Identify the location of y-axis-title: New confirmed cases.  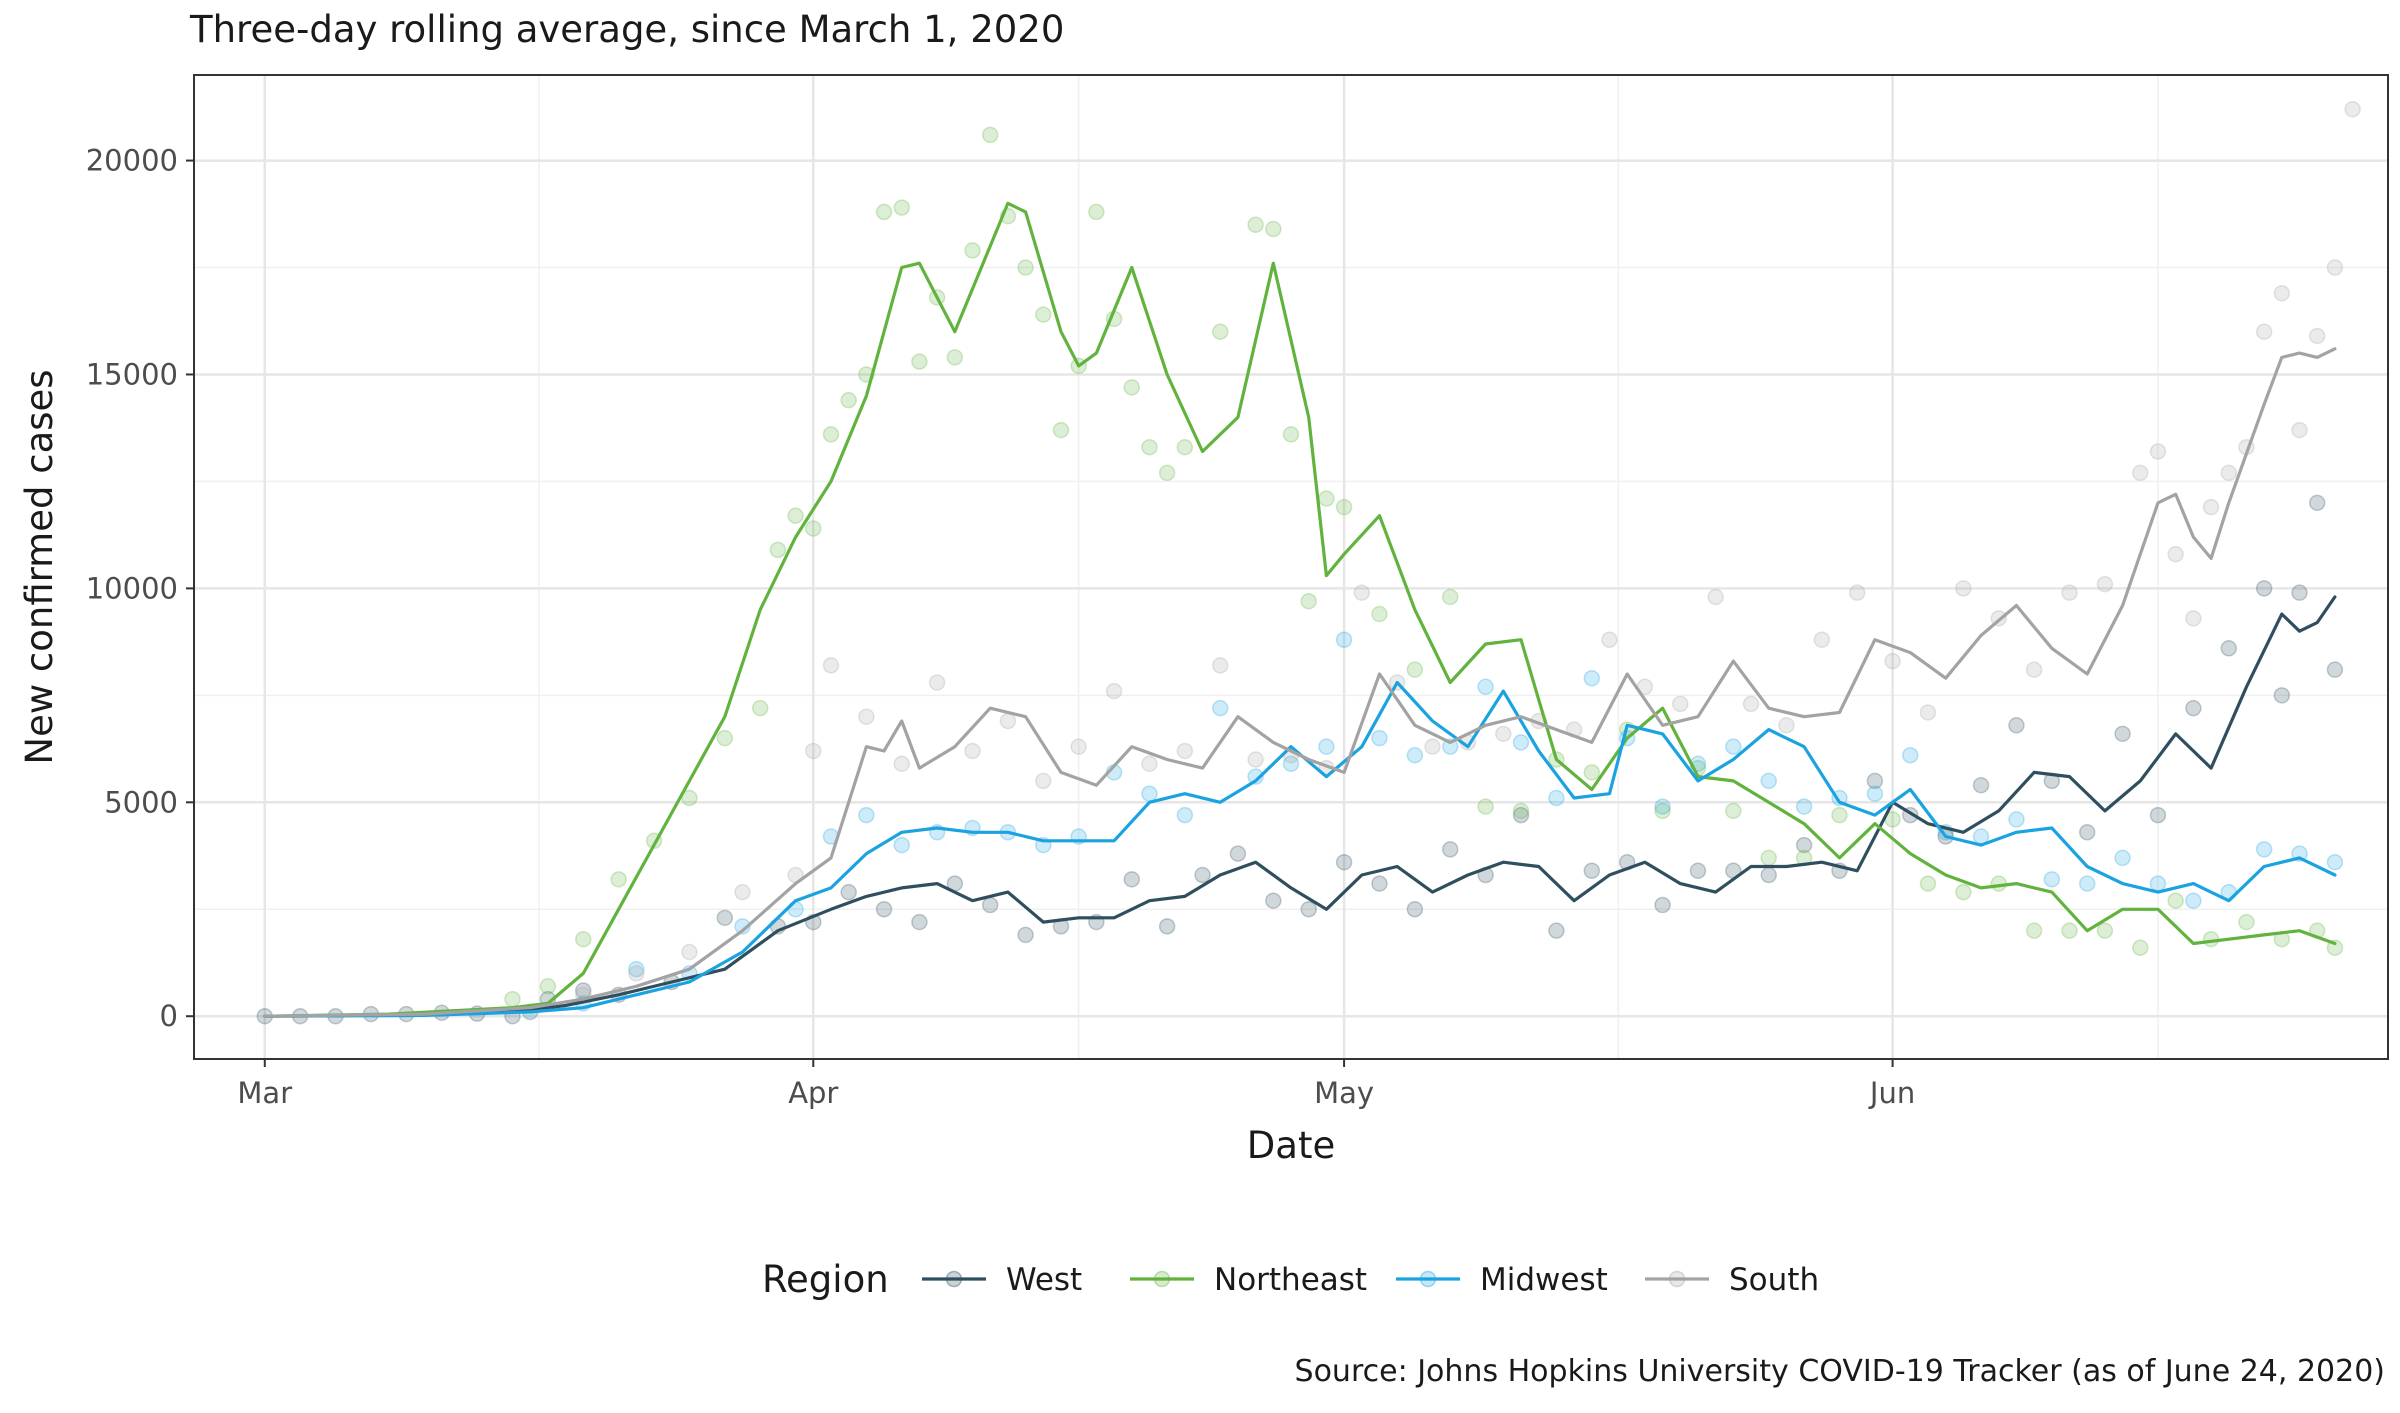
(39, 566).